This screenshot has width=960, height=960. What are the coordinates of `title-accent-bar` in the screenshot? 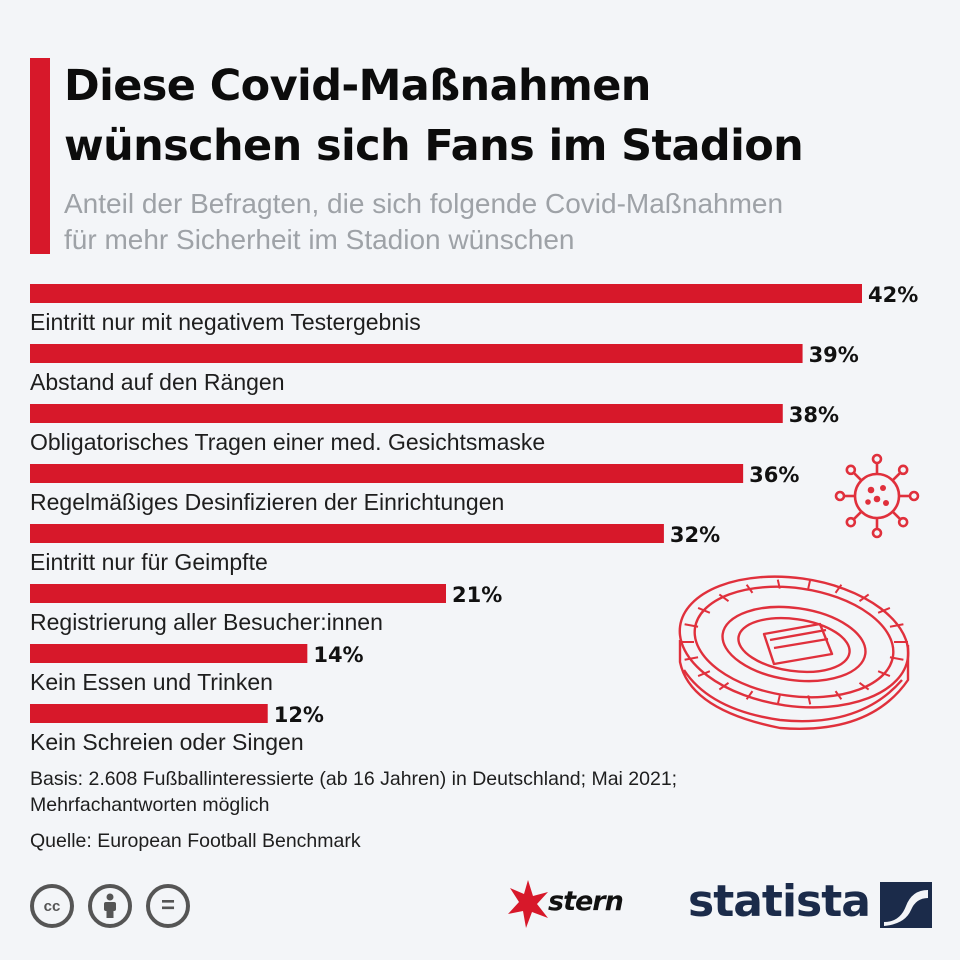 It's located at (40, 156).